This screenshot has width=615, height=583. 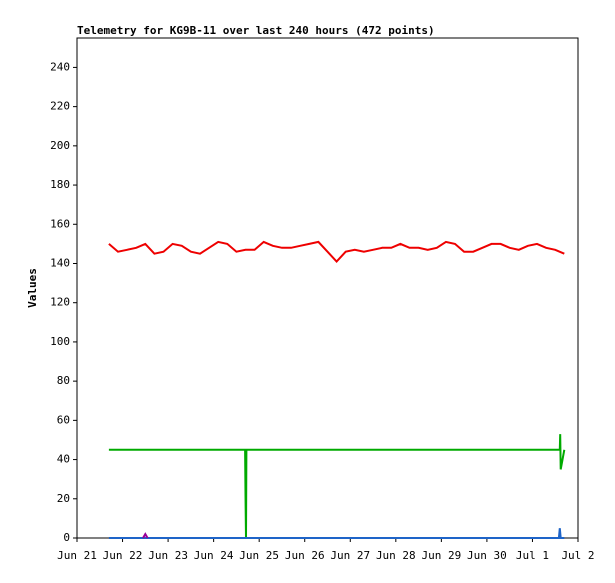 What do you see at coordinates (60, 66) in the screenshot?
I see `y-tick-label: 240` at bounding box center [60, 66].